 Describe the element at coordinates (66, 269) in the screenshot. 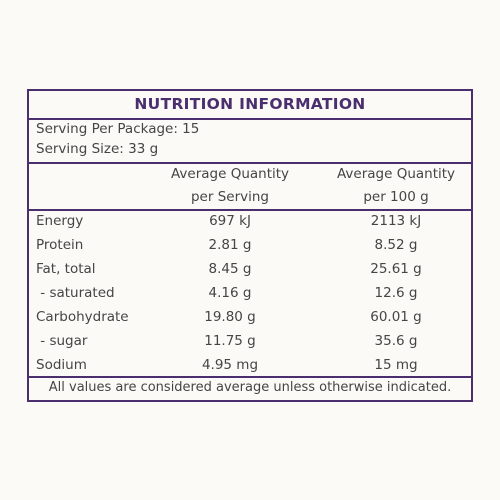

I see `row-label: Fat, total` at that location.